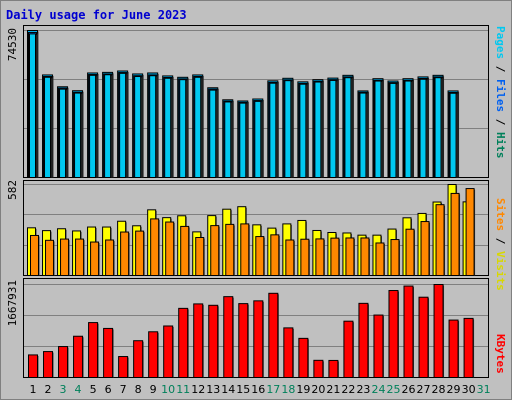 Image resolution: width=512 pixels, height=400 pixels. Describe the element at coordinates (303, 389) in the screenshot. I see `day-label: 19` at that location.